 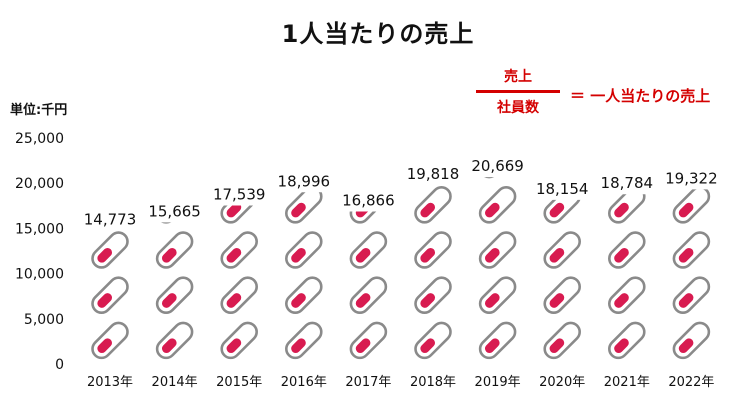 I want to click on x-tick-label: 2016年, so click(x=304, y=382).